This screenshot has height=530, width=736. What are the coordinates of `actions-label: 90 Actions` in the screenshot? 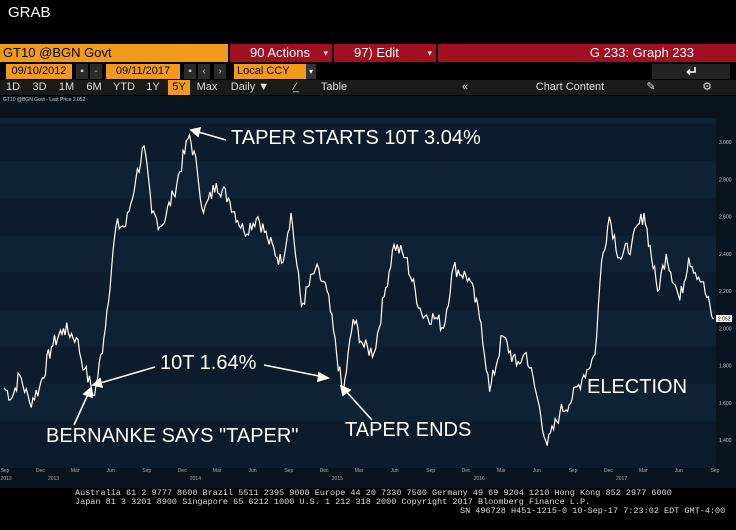 It's located at (280, 52).